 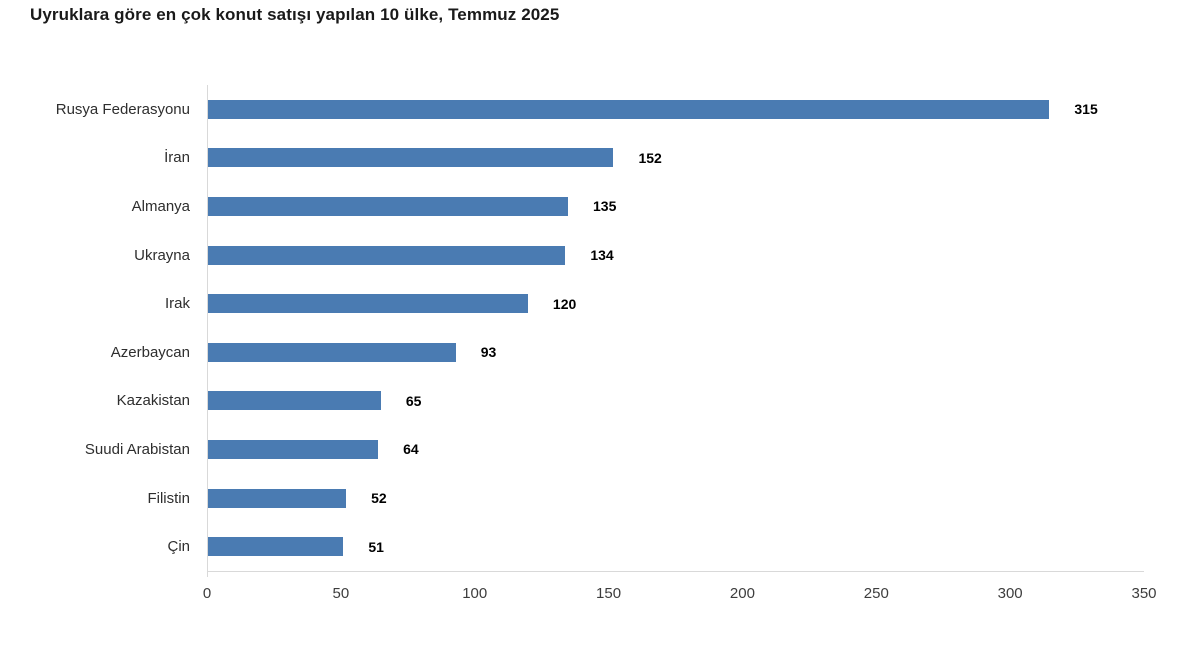 I want to click on bar-track: 152, so click(x=675, y=158).